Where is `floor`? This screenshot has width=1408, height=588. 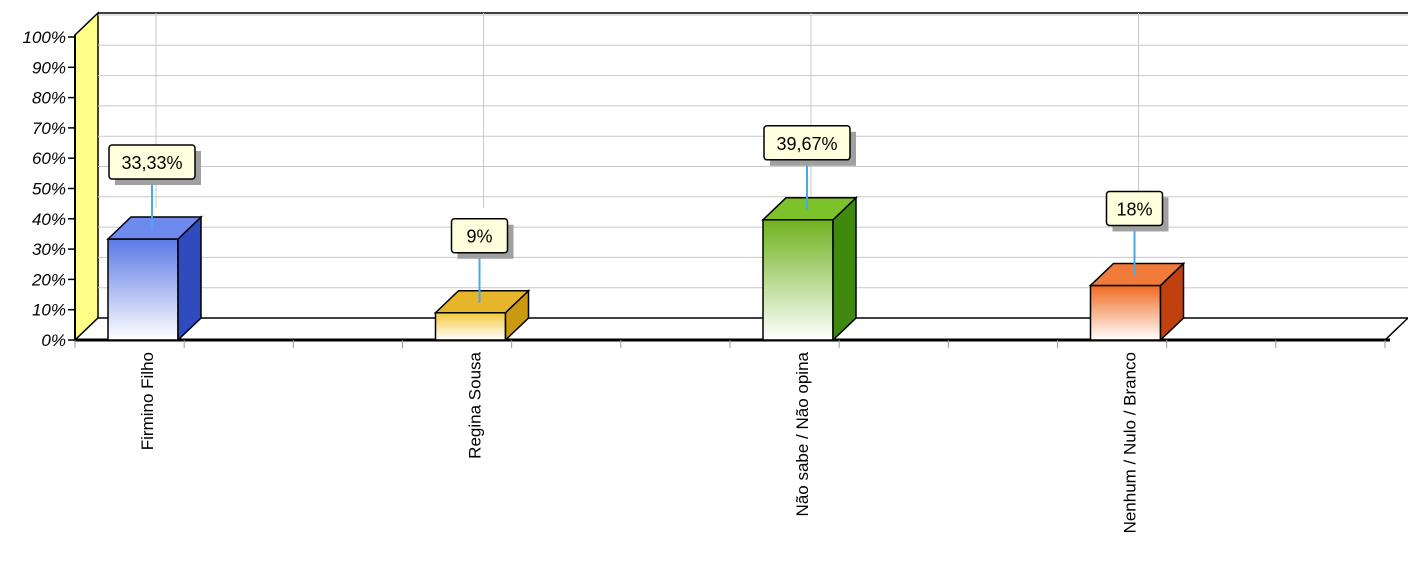
floor is located at coordinates (740, 329).